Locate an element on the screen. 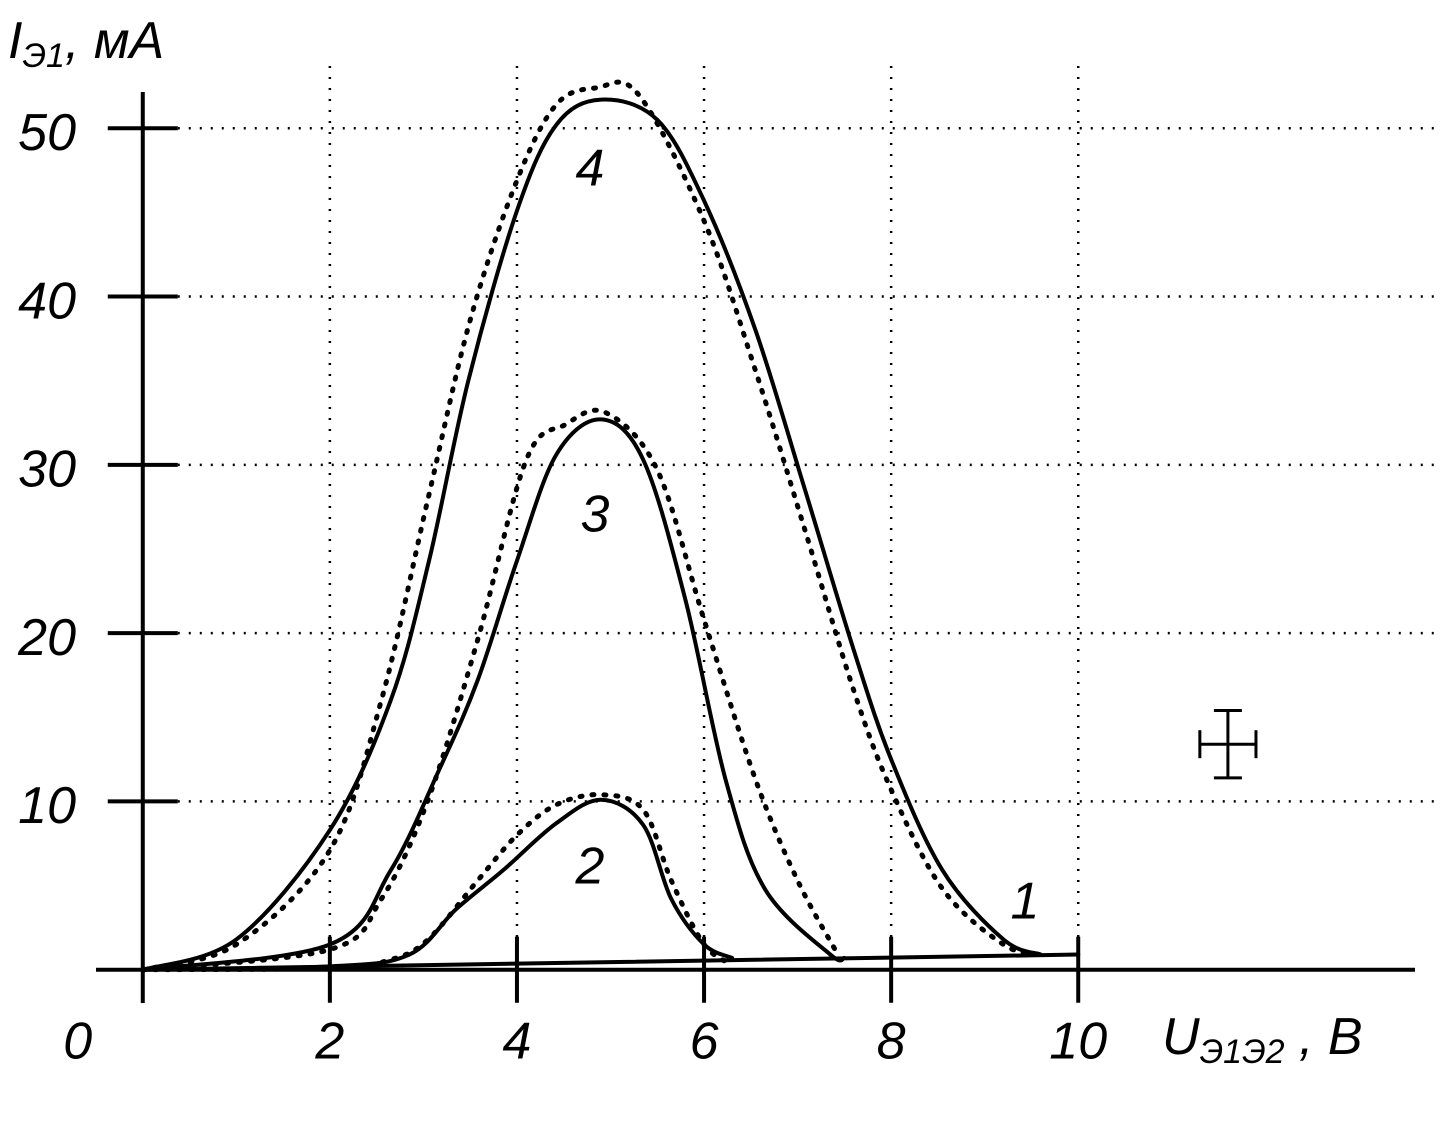  y-label-sub: Э1 is located at coordinates (43, 56).